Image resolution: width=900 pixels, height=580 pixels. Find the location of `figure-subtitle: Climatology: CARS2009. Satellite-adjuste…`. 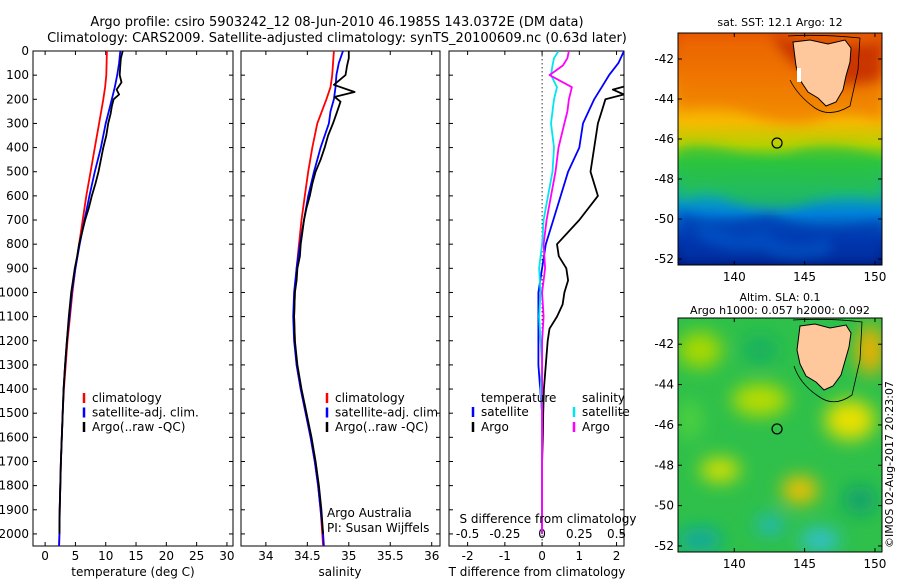

figure-subtitle: Climatology: CARS2009. Satellite-adjuste… is located at coordinates (337, 38).